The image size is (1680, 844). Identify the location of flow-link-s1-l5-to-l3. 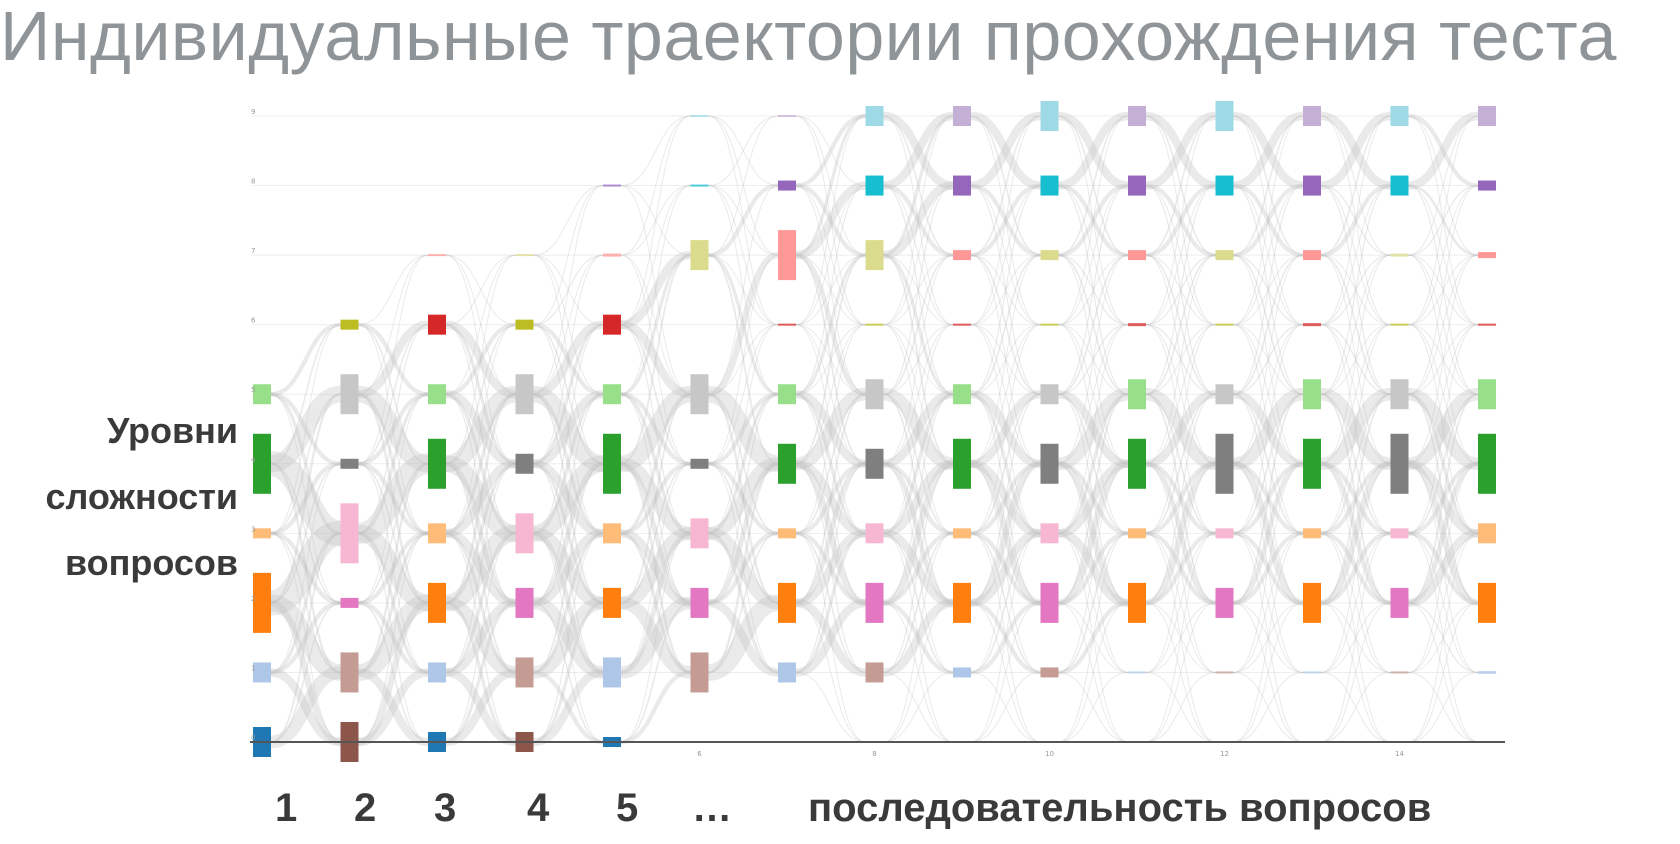
(305, 463).